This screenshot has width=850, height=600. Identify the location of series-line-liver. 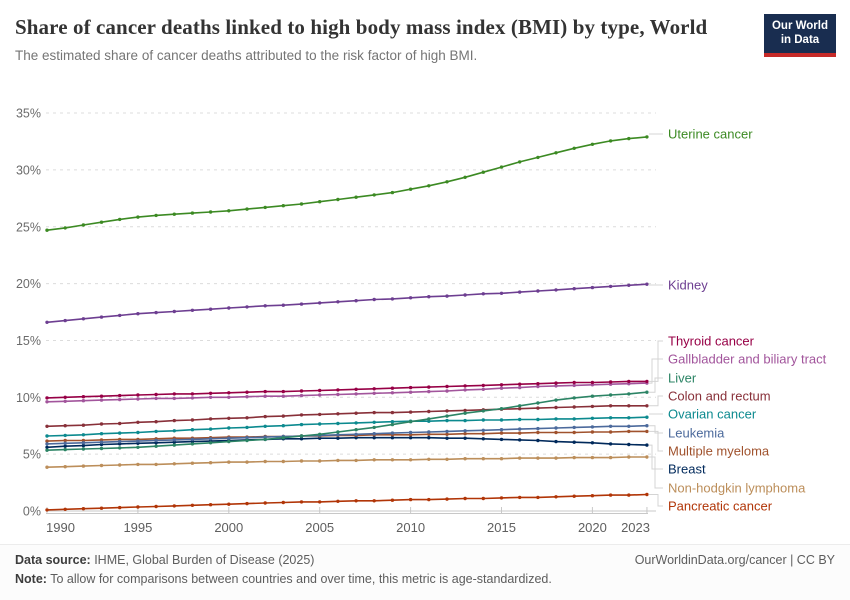
(346, 421).